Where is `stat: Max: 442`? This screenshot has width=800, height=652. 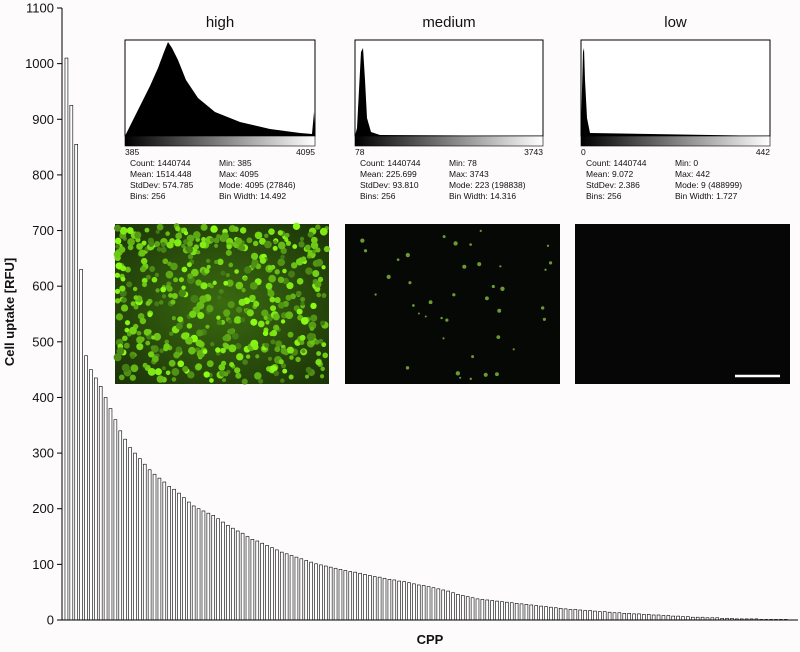
stat: Max: 442 is located at coordinates (692, 174).